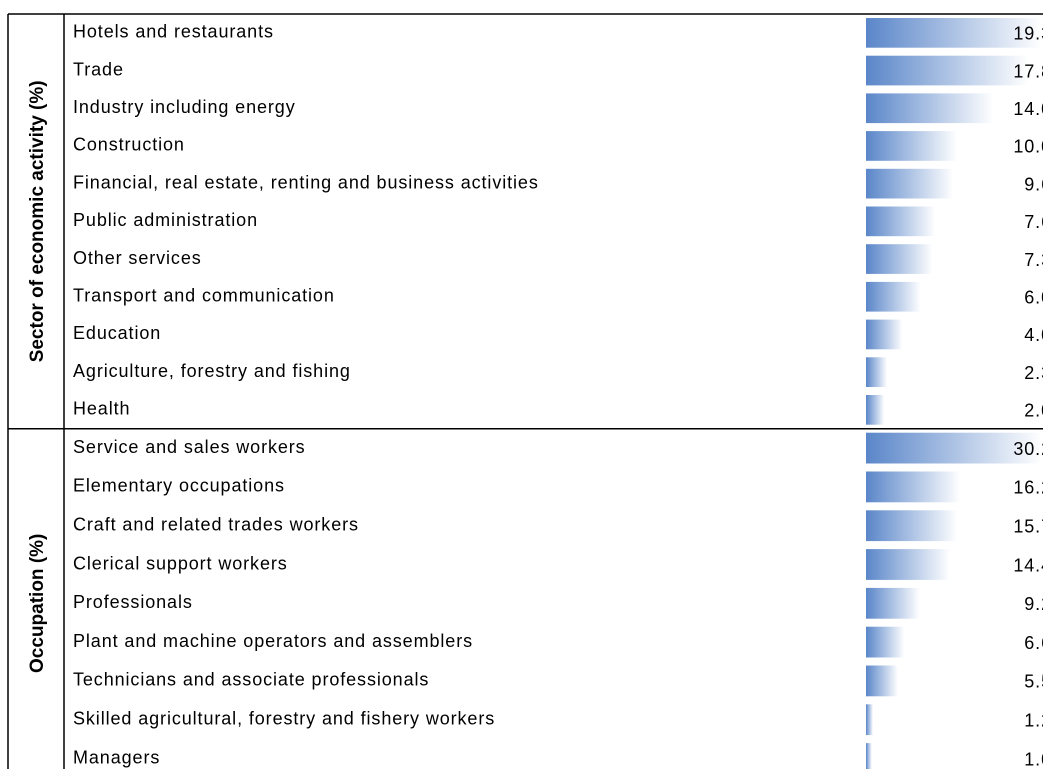  I want to click on row-label: Transport and communication, so click(204, 296).